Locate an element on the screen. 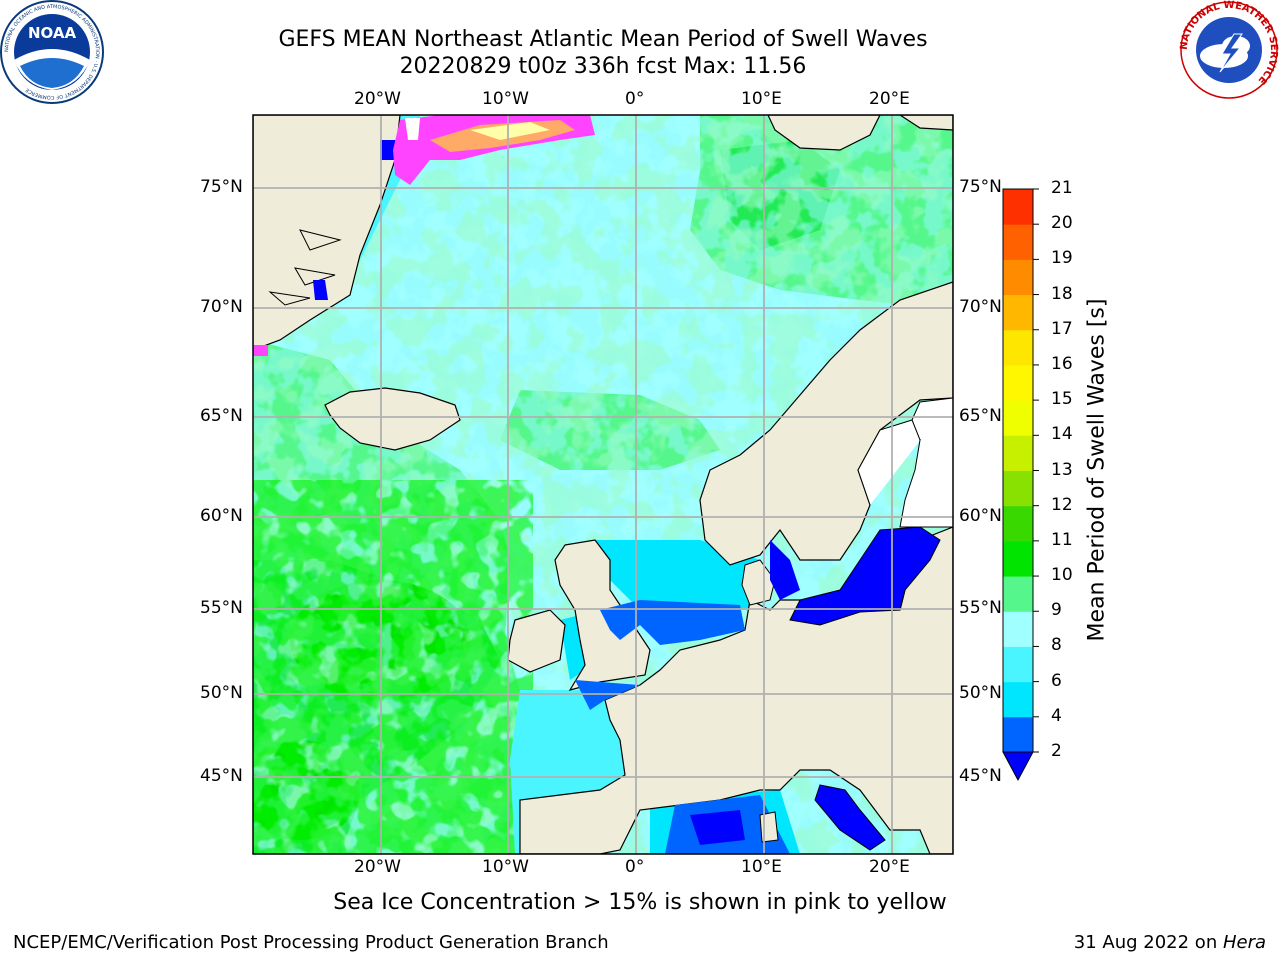  colorbar-tick-label: 16 is located at coordinates (1062, 363).